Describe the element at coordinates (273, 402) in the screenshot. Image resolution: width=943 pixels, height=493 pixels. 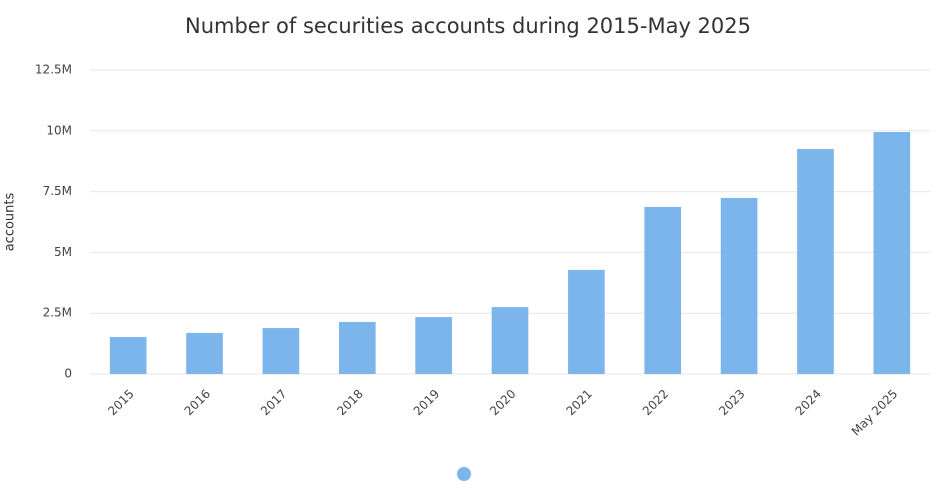
I see `x-tick-label: 2017` at that location.